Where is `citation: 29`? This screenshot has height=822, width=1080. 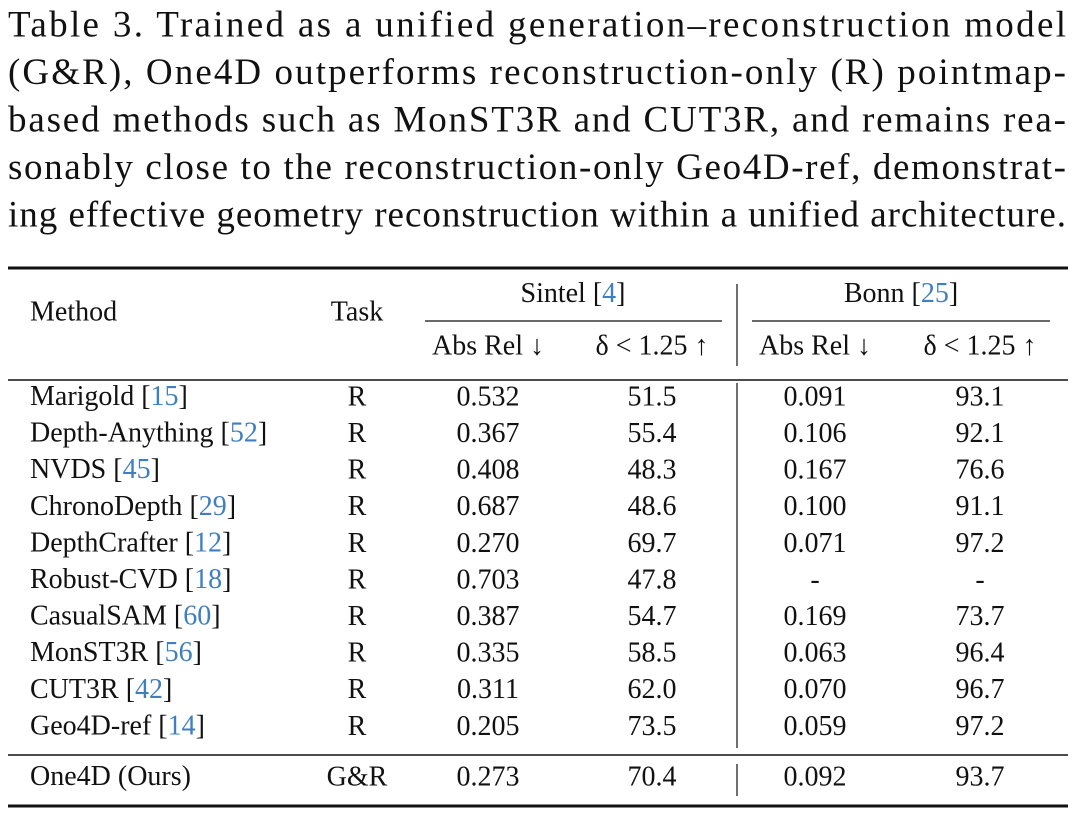 citation: 29 is located at coordinates (213, 506).